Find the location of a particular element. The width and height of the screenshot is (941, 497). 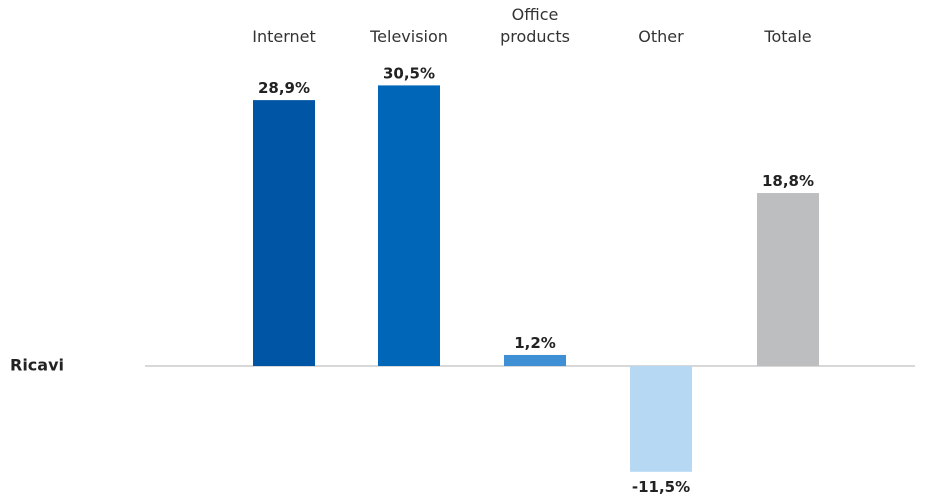

category-label-2: Office products is located at coordinates (535, 25).